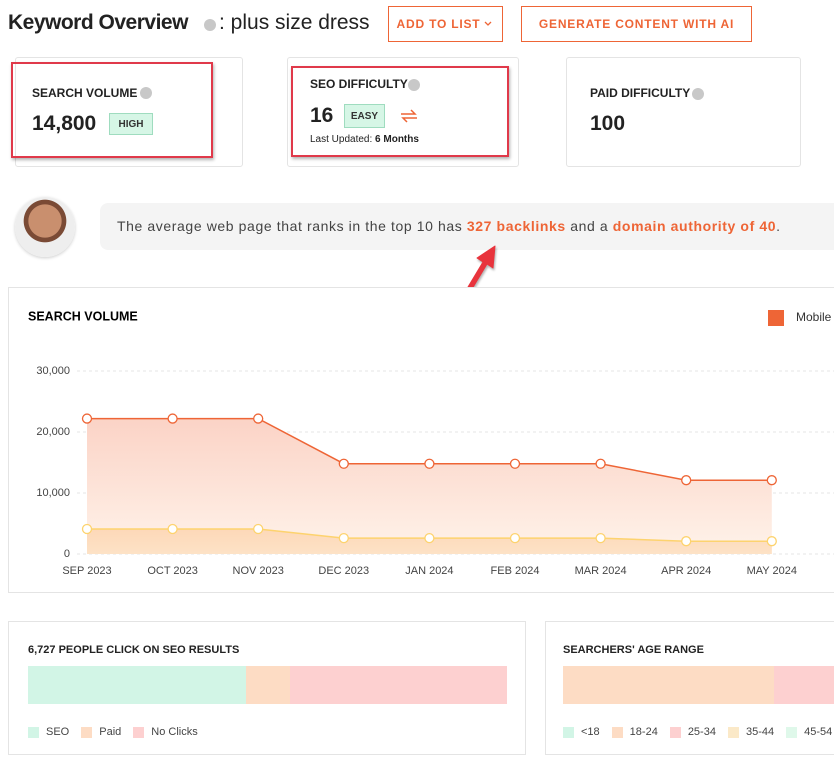 Image resolution: width=834 pixels, height=769 pixels. I want to click on legend-label: 25-34, so click(701, 732).